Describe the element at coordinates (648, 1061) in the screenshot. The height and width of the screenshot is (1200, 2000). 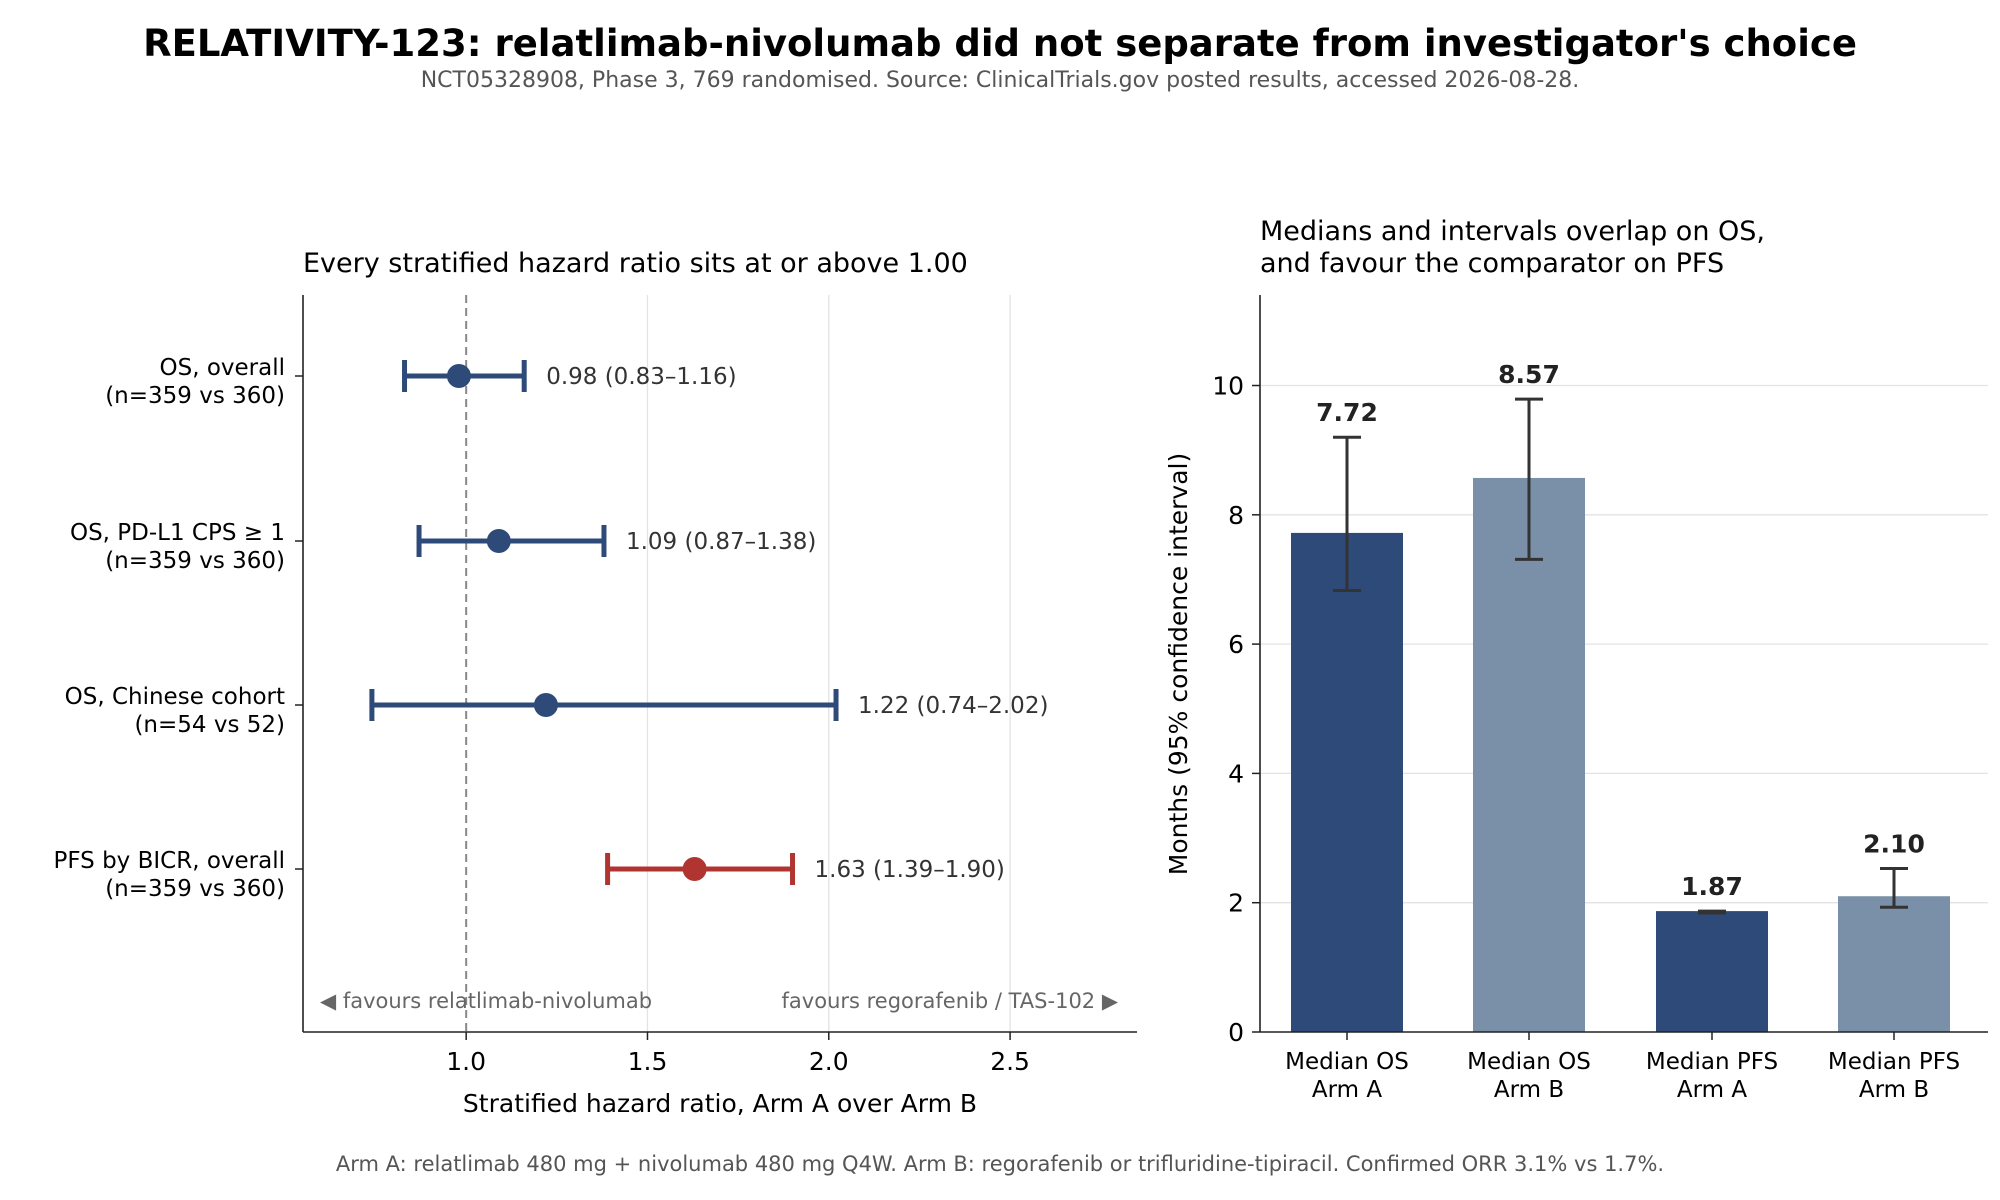
I see `forest-x-tick-label: 1.5` at that location.